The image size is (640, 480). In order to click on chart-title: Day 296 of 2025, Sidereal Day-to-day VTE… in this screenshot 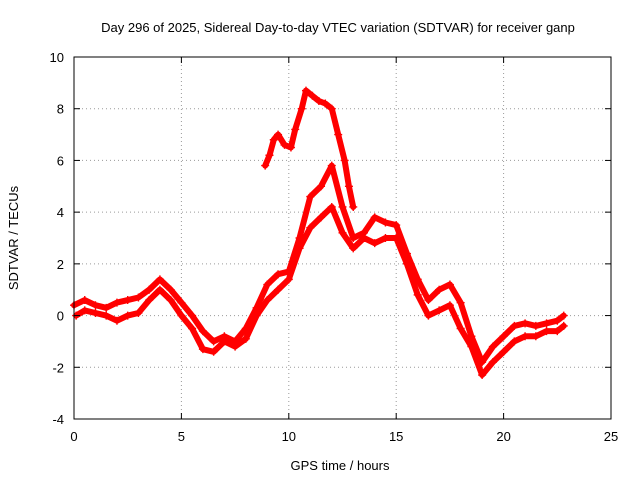, I will do `click(338, 27)`.